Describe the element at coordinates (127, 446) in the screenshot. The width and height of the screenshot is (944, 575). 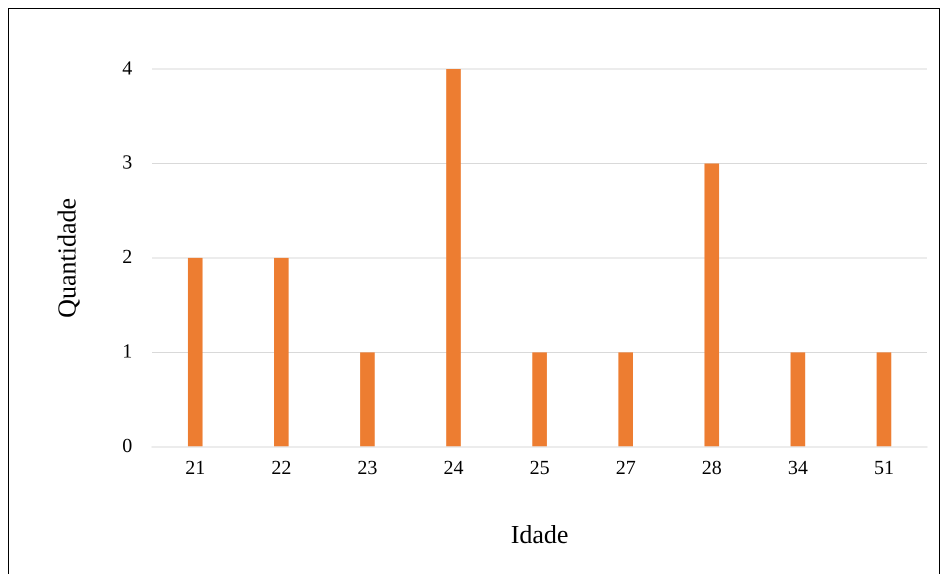
I see `y-tick-label: 0` at that location.